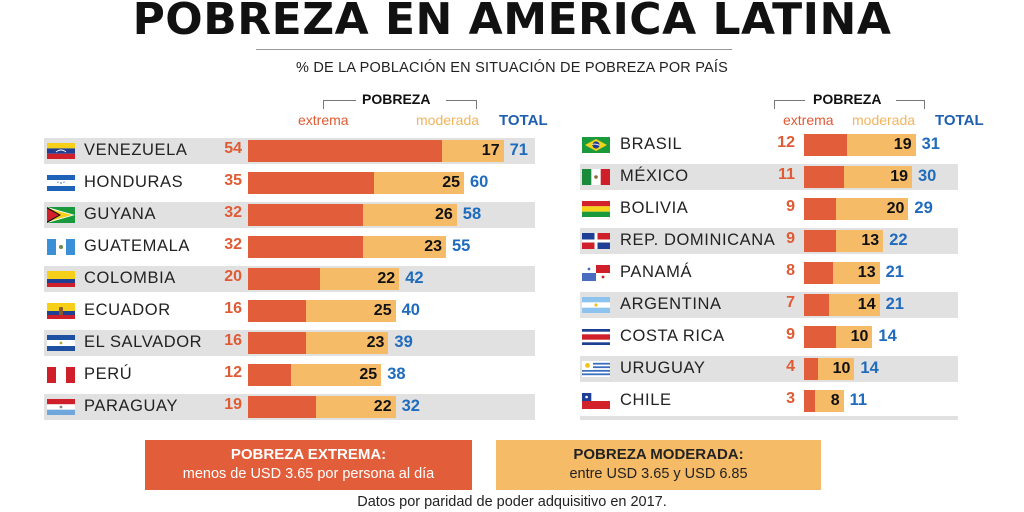 The width and height of the screenshot is (1024, 512). What do you see at coordinates (137, 246) in the screenshot?
I see `country-label: GUATEMALA` at bounding box center [137, 246].